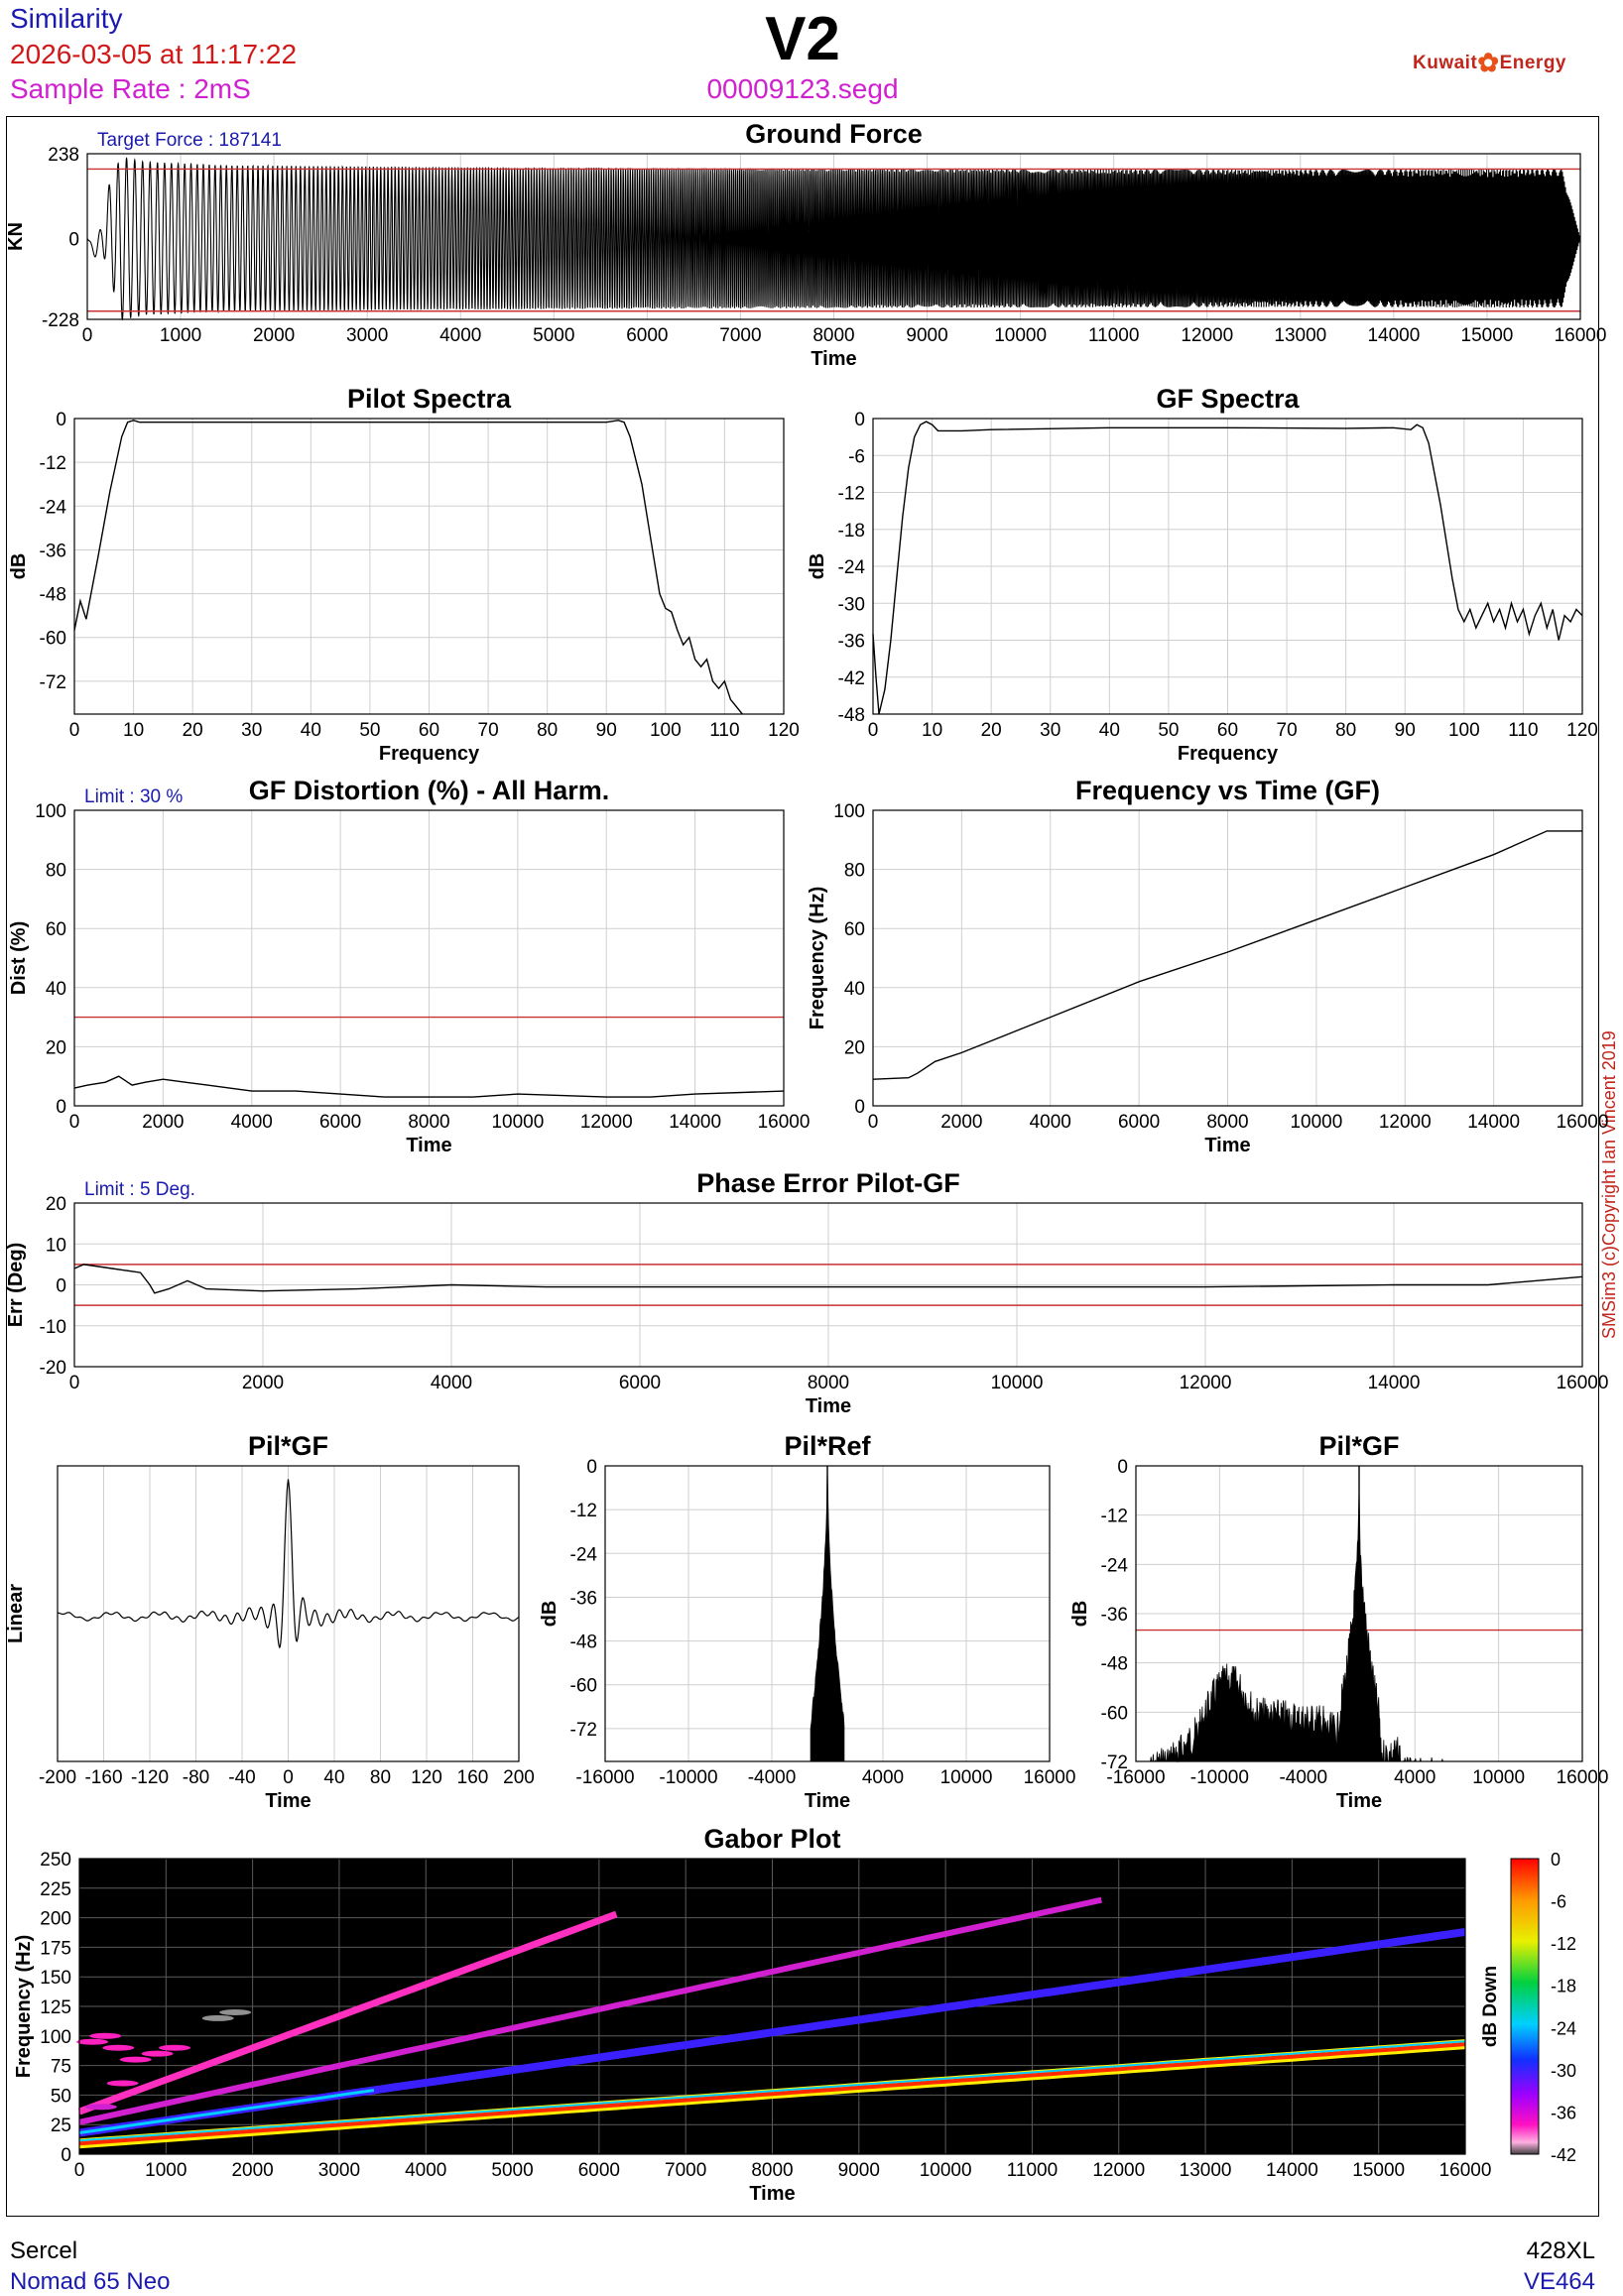 This screenshot has width=1623, height=2296. What do you see at coordinates (1563, 1944) in the screenshot?
I see `colorbar-tick-label: -12` at bounding box center [1563, 1944].